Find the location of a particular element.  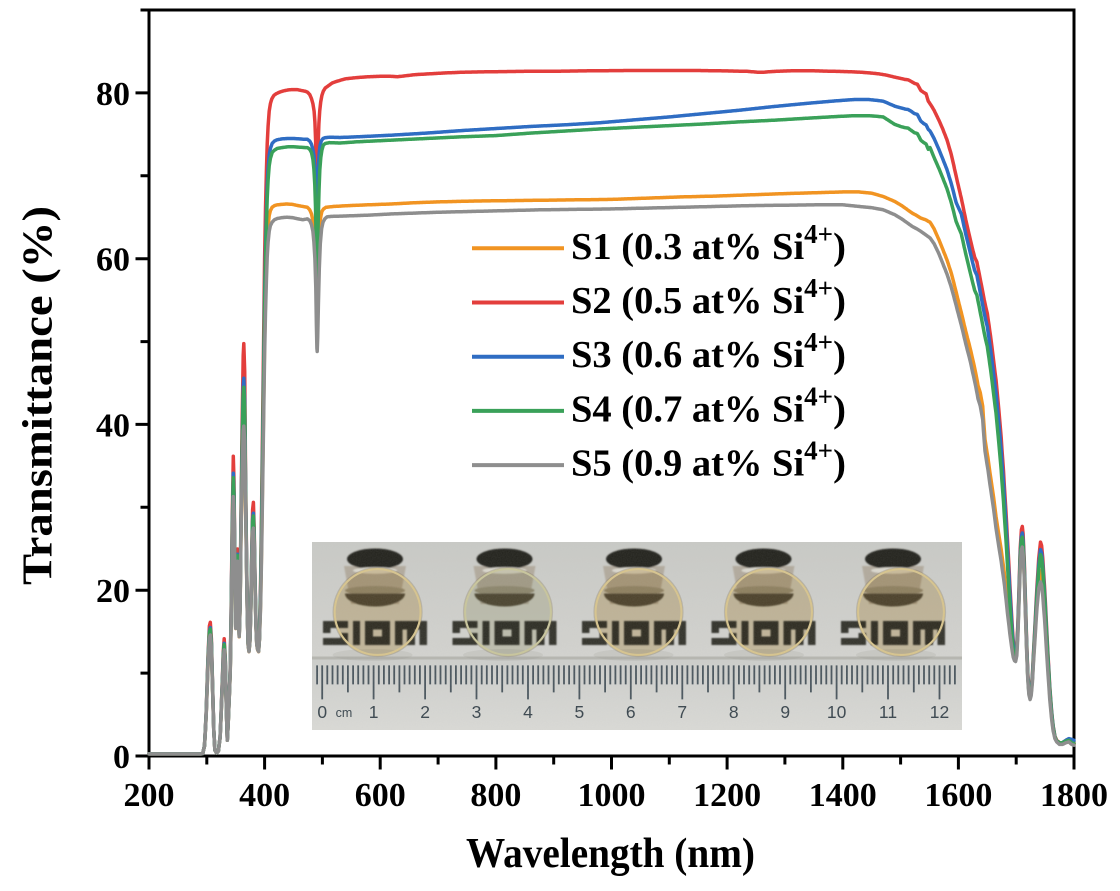

svg-text: 200 is located at coordinates (149, 795).